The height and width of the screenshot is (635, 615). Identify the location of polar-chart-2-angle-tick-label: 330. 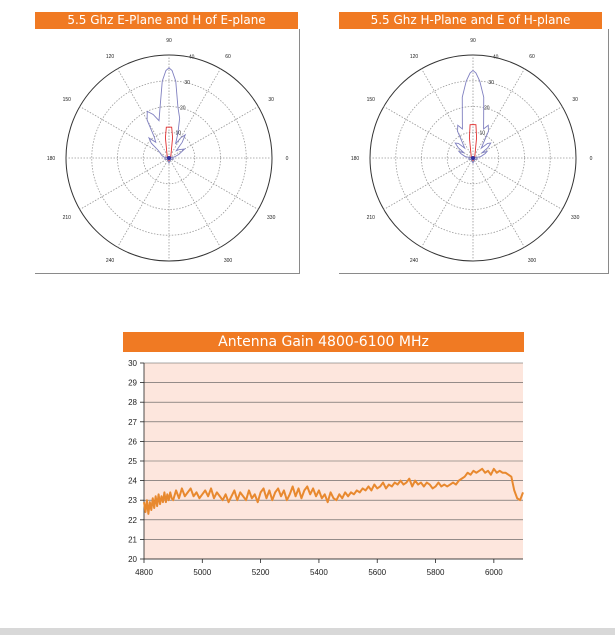
(575, 218).